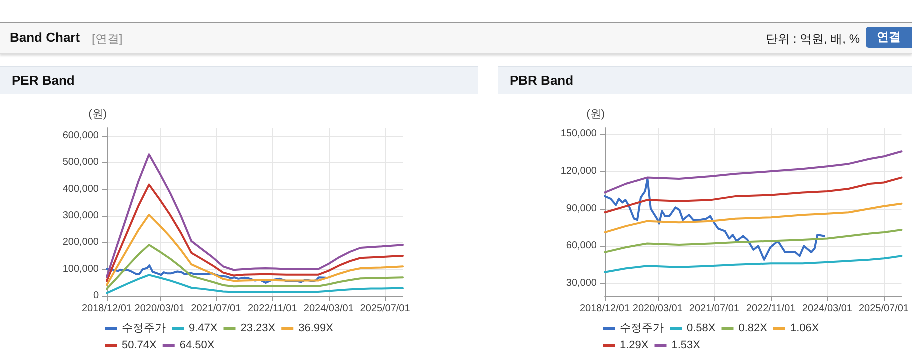 Image resolution: width=912 pixels, height=364 pixels. Describe the element at coordinates (81, 162) in the screenshot. I see `y-tick-label: 500,000` at that location.